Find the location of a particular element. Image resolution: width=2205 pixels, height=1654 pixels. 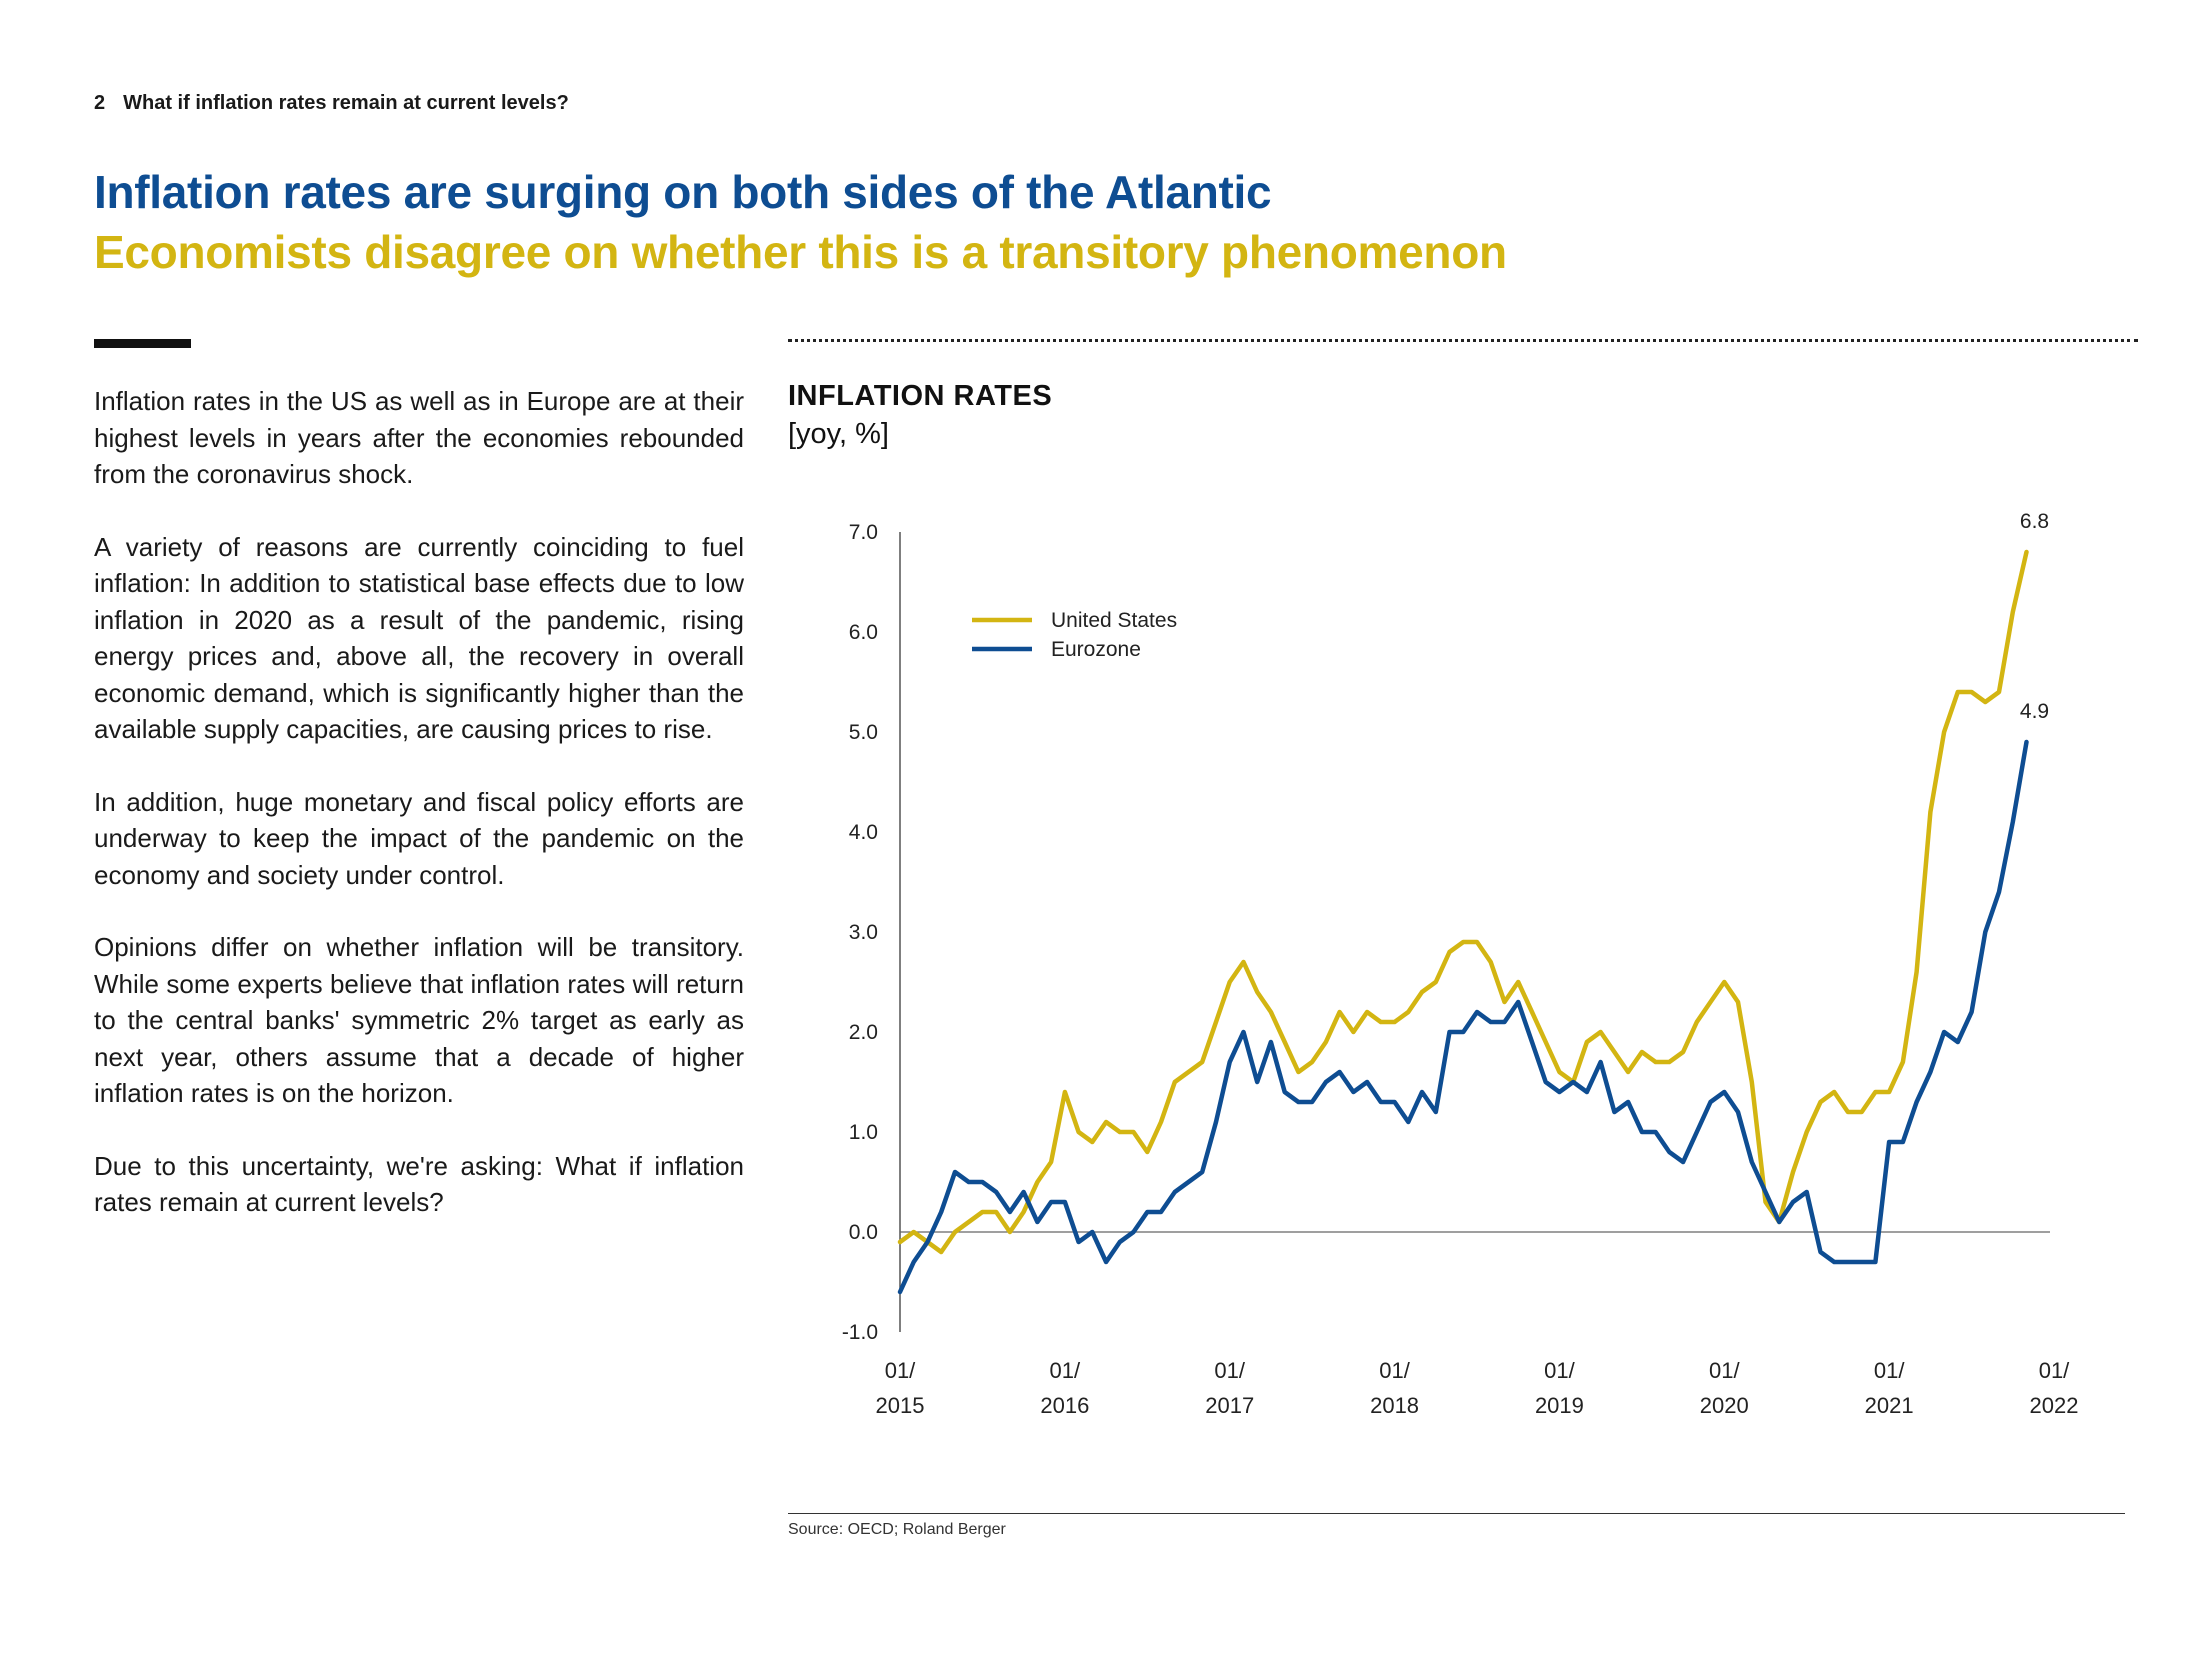

y-tick-label: 0.0 is located at coordinates (863, 1232).